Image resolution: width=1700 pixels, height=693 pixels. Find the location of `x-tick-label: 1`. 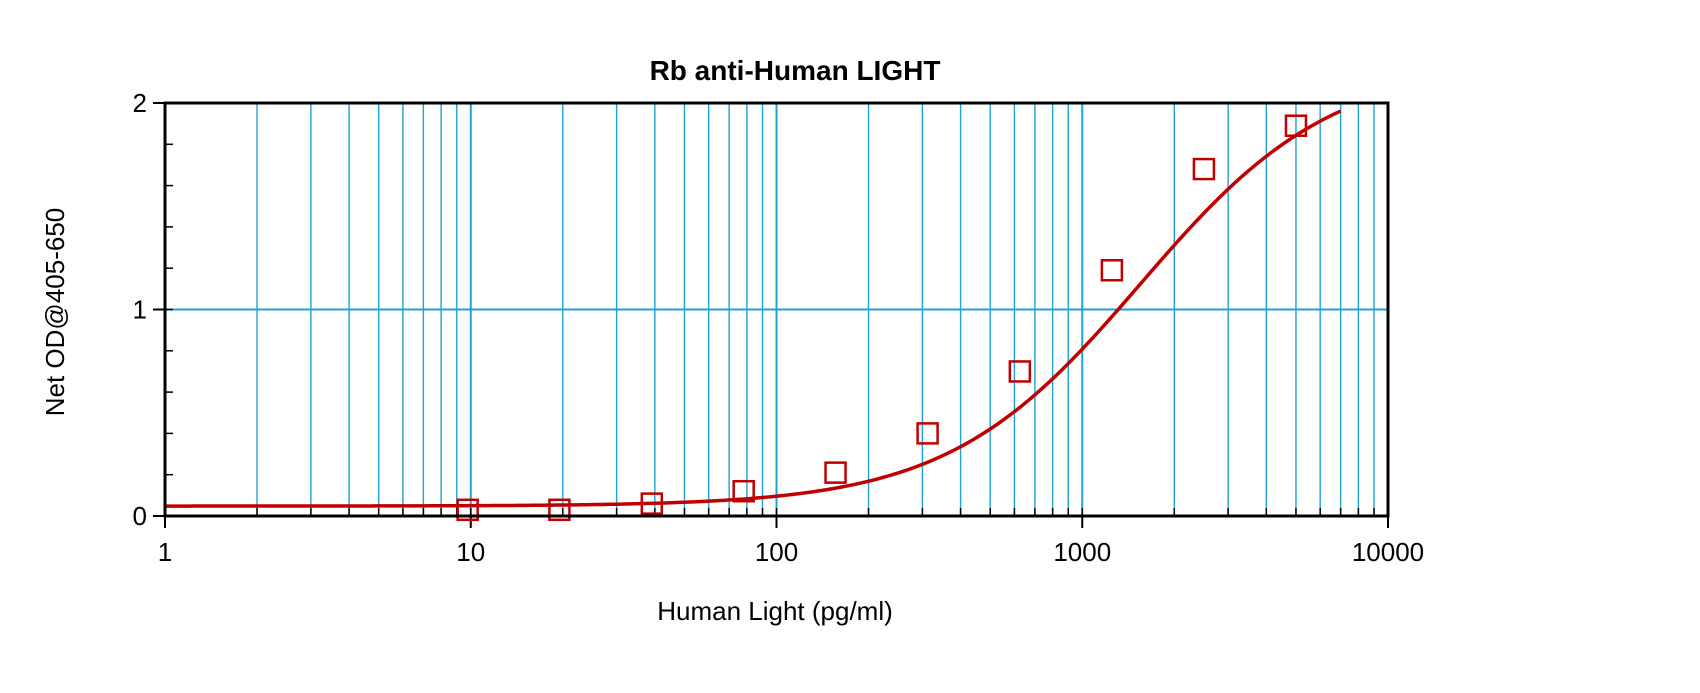

x-tick-label: 1 is located at coordinates (165, 552).